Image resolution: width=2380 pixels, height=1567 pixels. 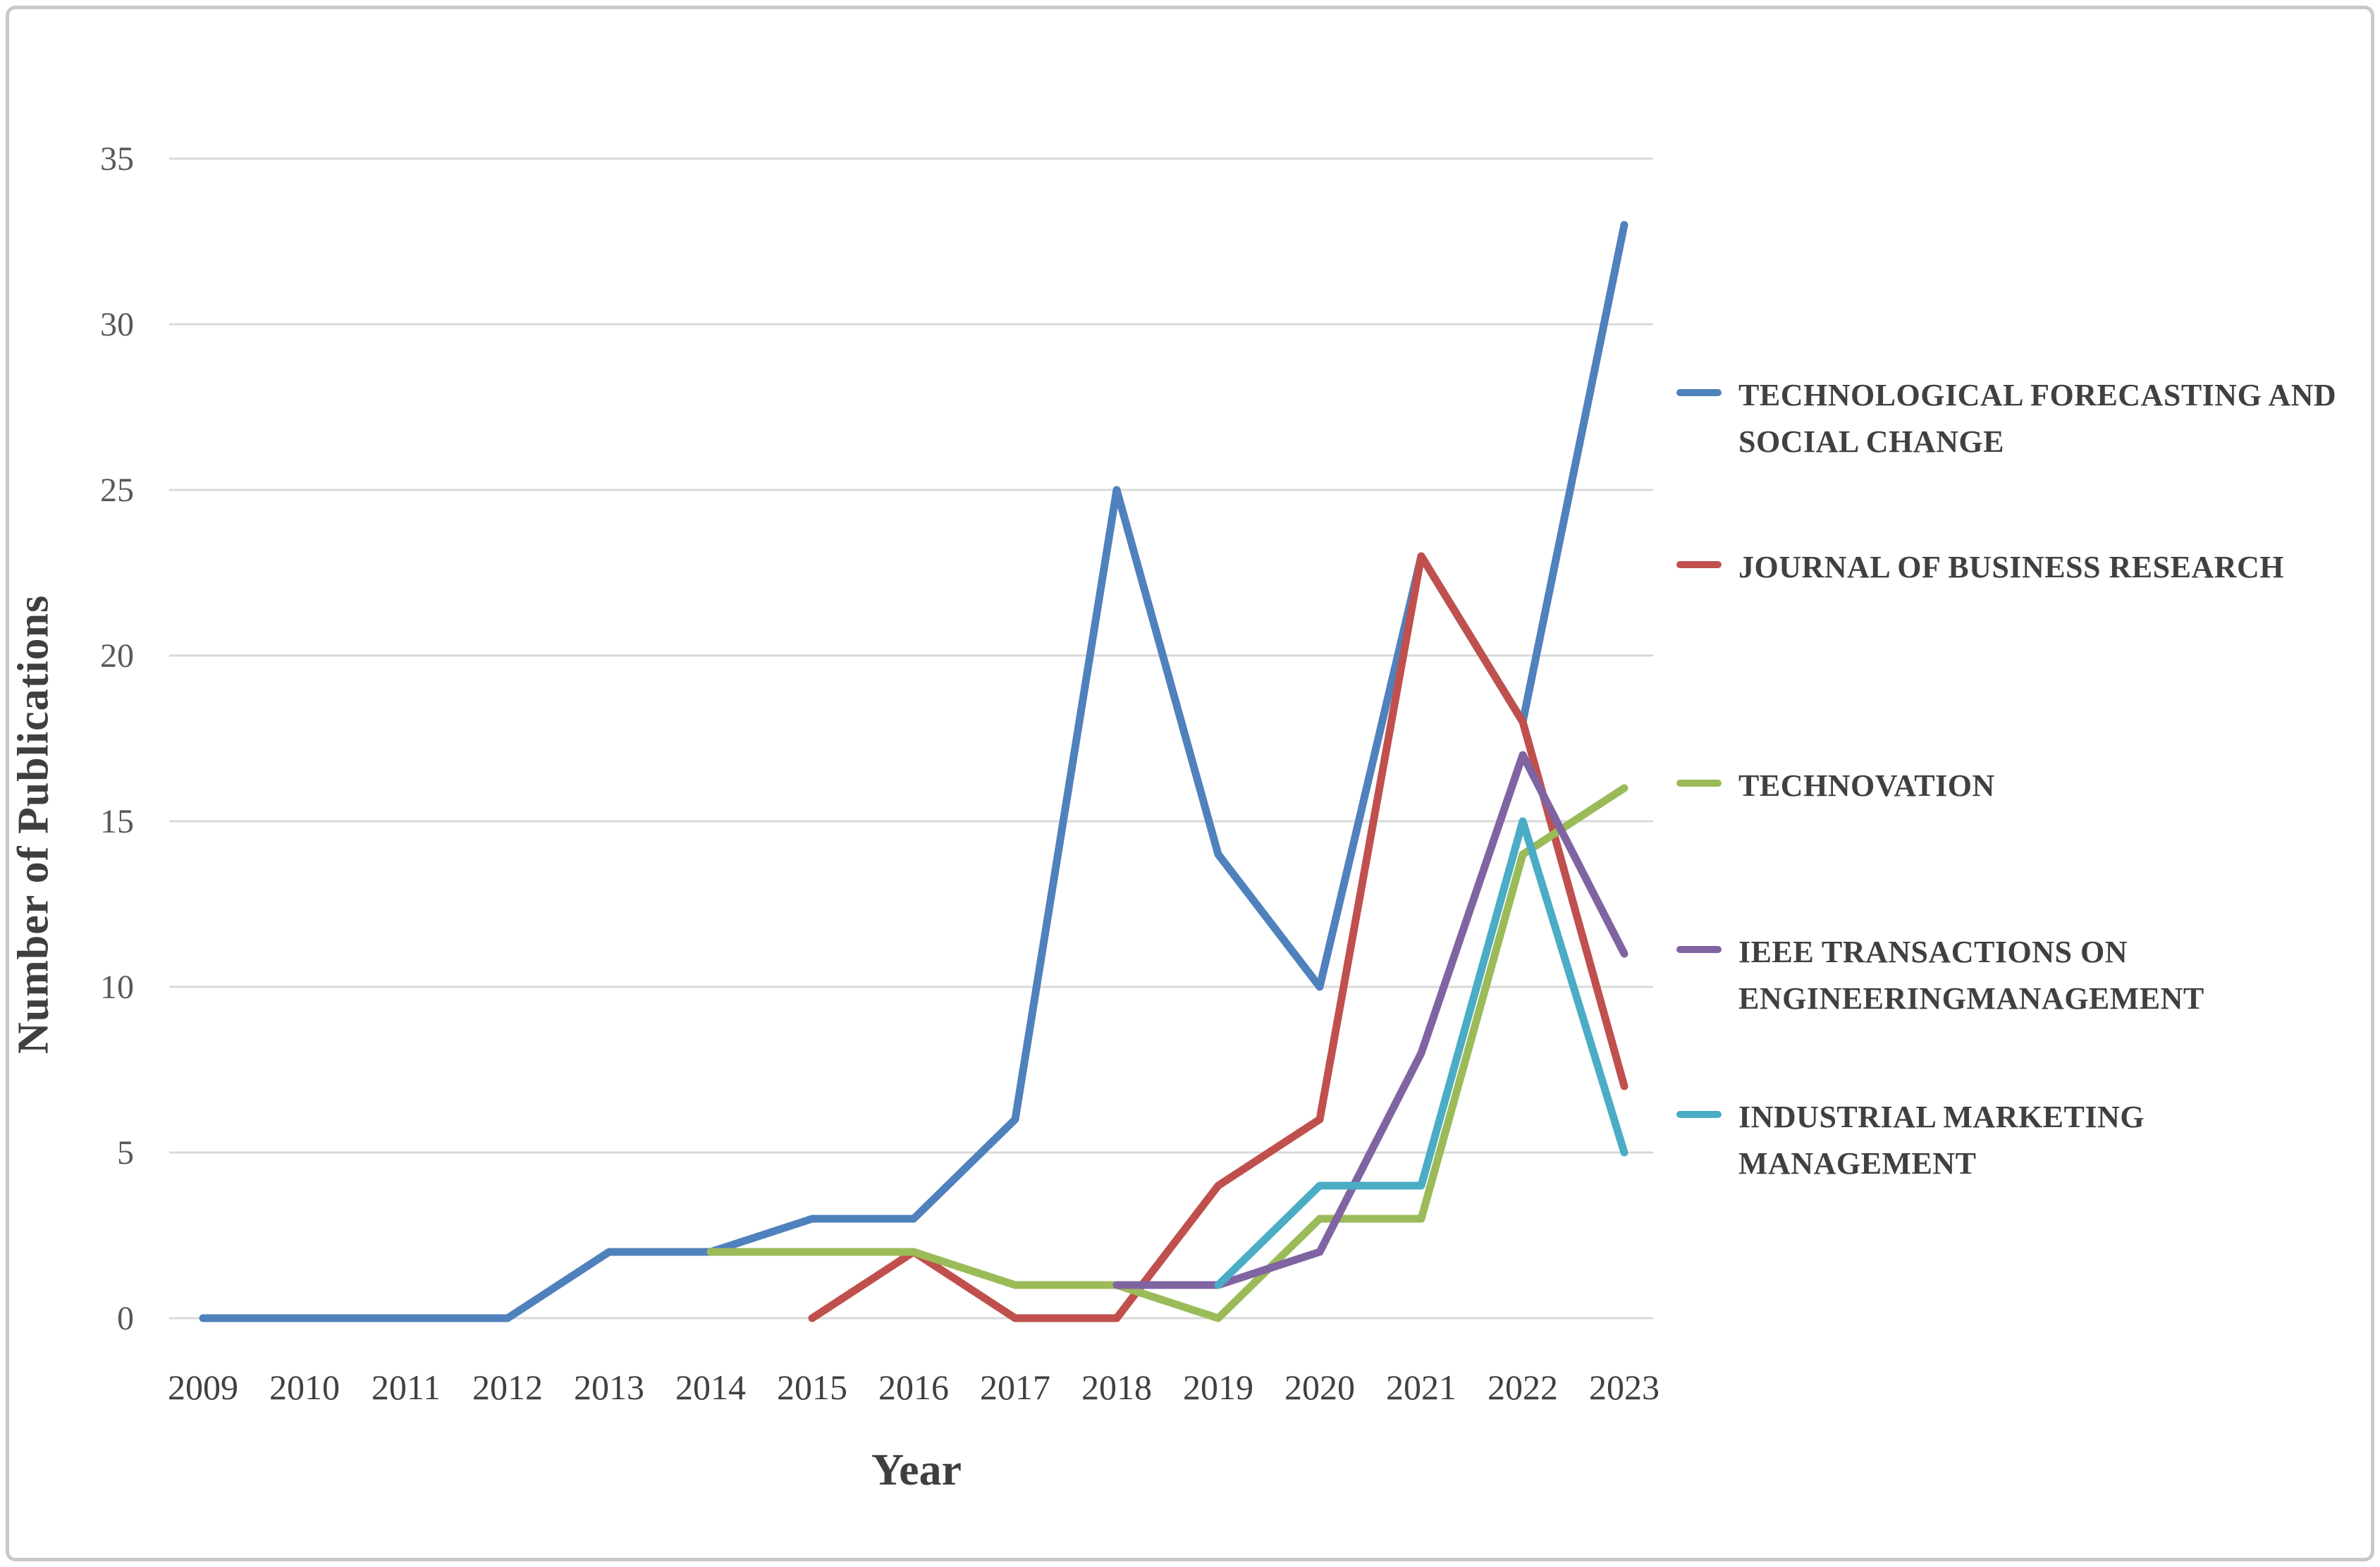 What do you see at coordinates (117, 987) in the screenshot?
I see `y-tick-label-10: 10` at bounding box center [117, 987].